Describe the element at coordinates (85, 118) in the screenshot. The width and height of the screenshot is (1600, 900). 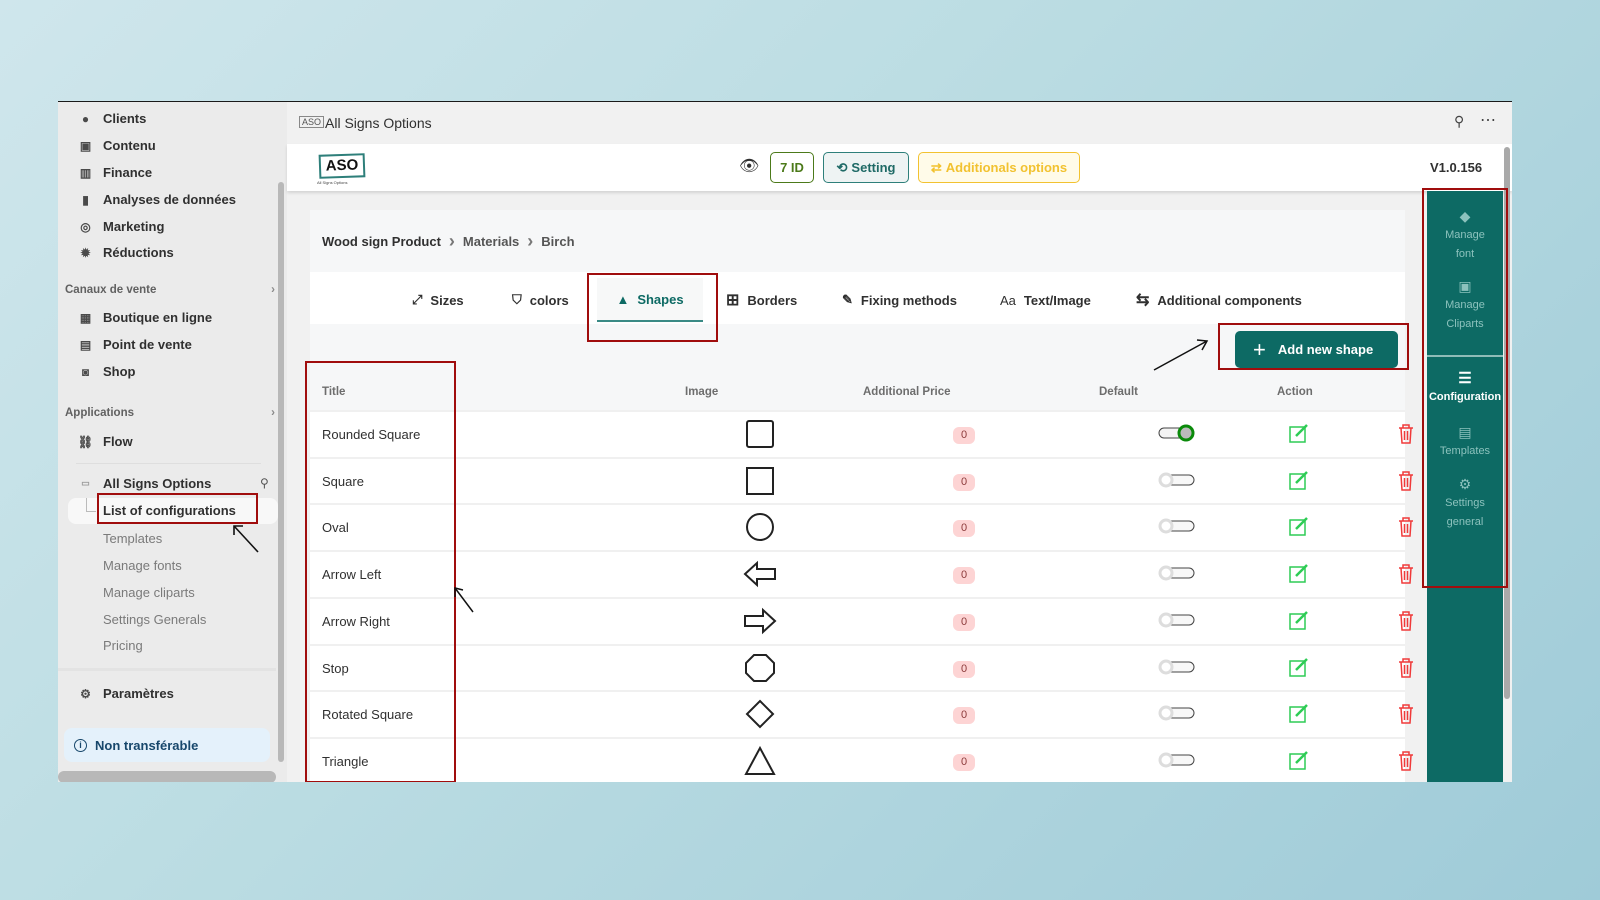
I see `person-icon: ●` at that location.